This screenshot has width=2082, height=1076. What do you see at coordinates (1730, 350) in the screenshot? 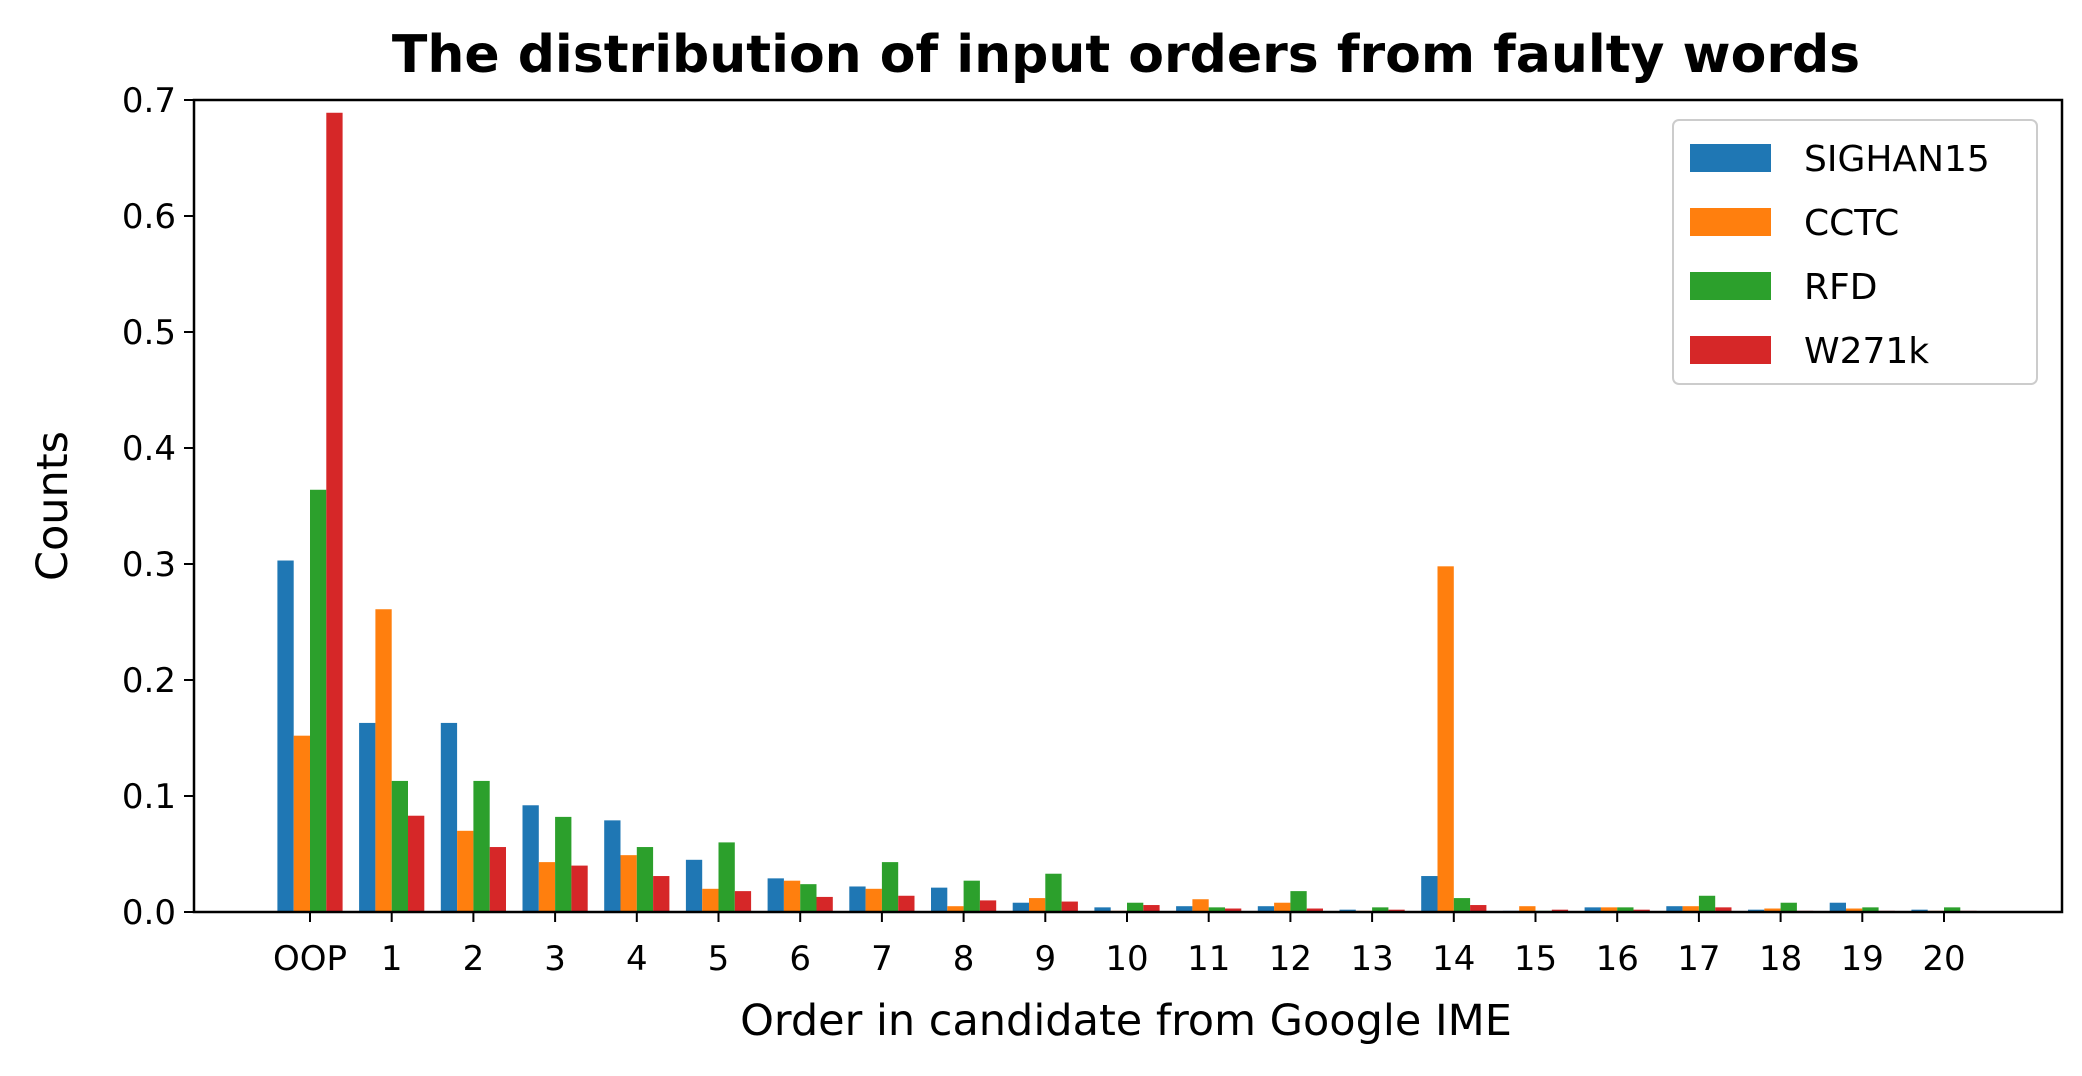
I see `legend-swatch-W271k` at bounding box center [1730, 350].